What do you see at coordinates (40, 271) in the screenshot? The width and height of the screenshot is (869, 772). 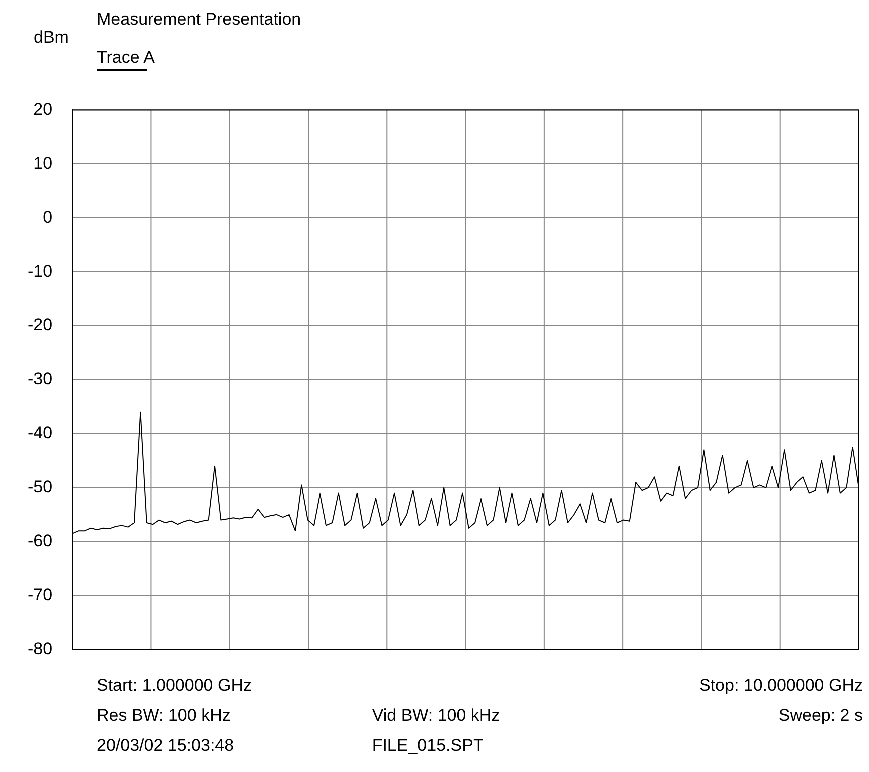 I see `y-tick-label: -10` at bounding box center [40, 271].